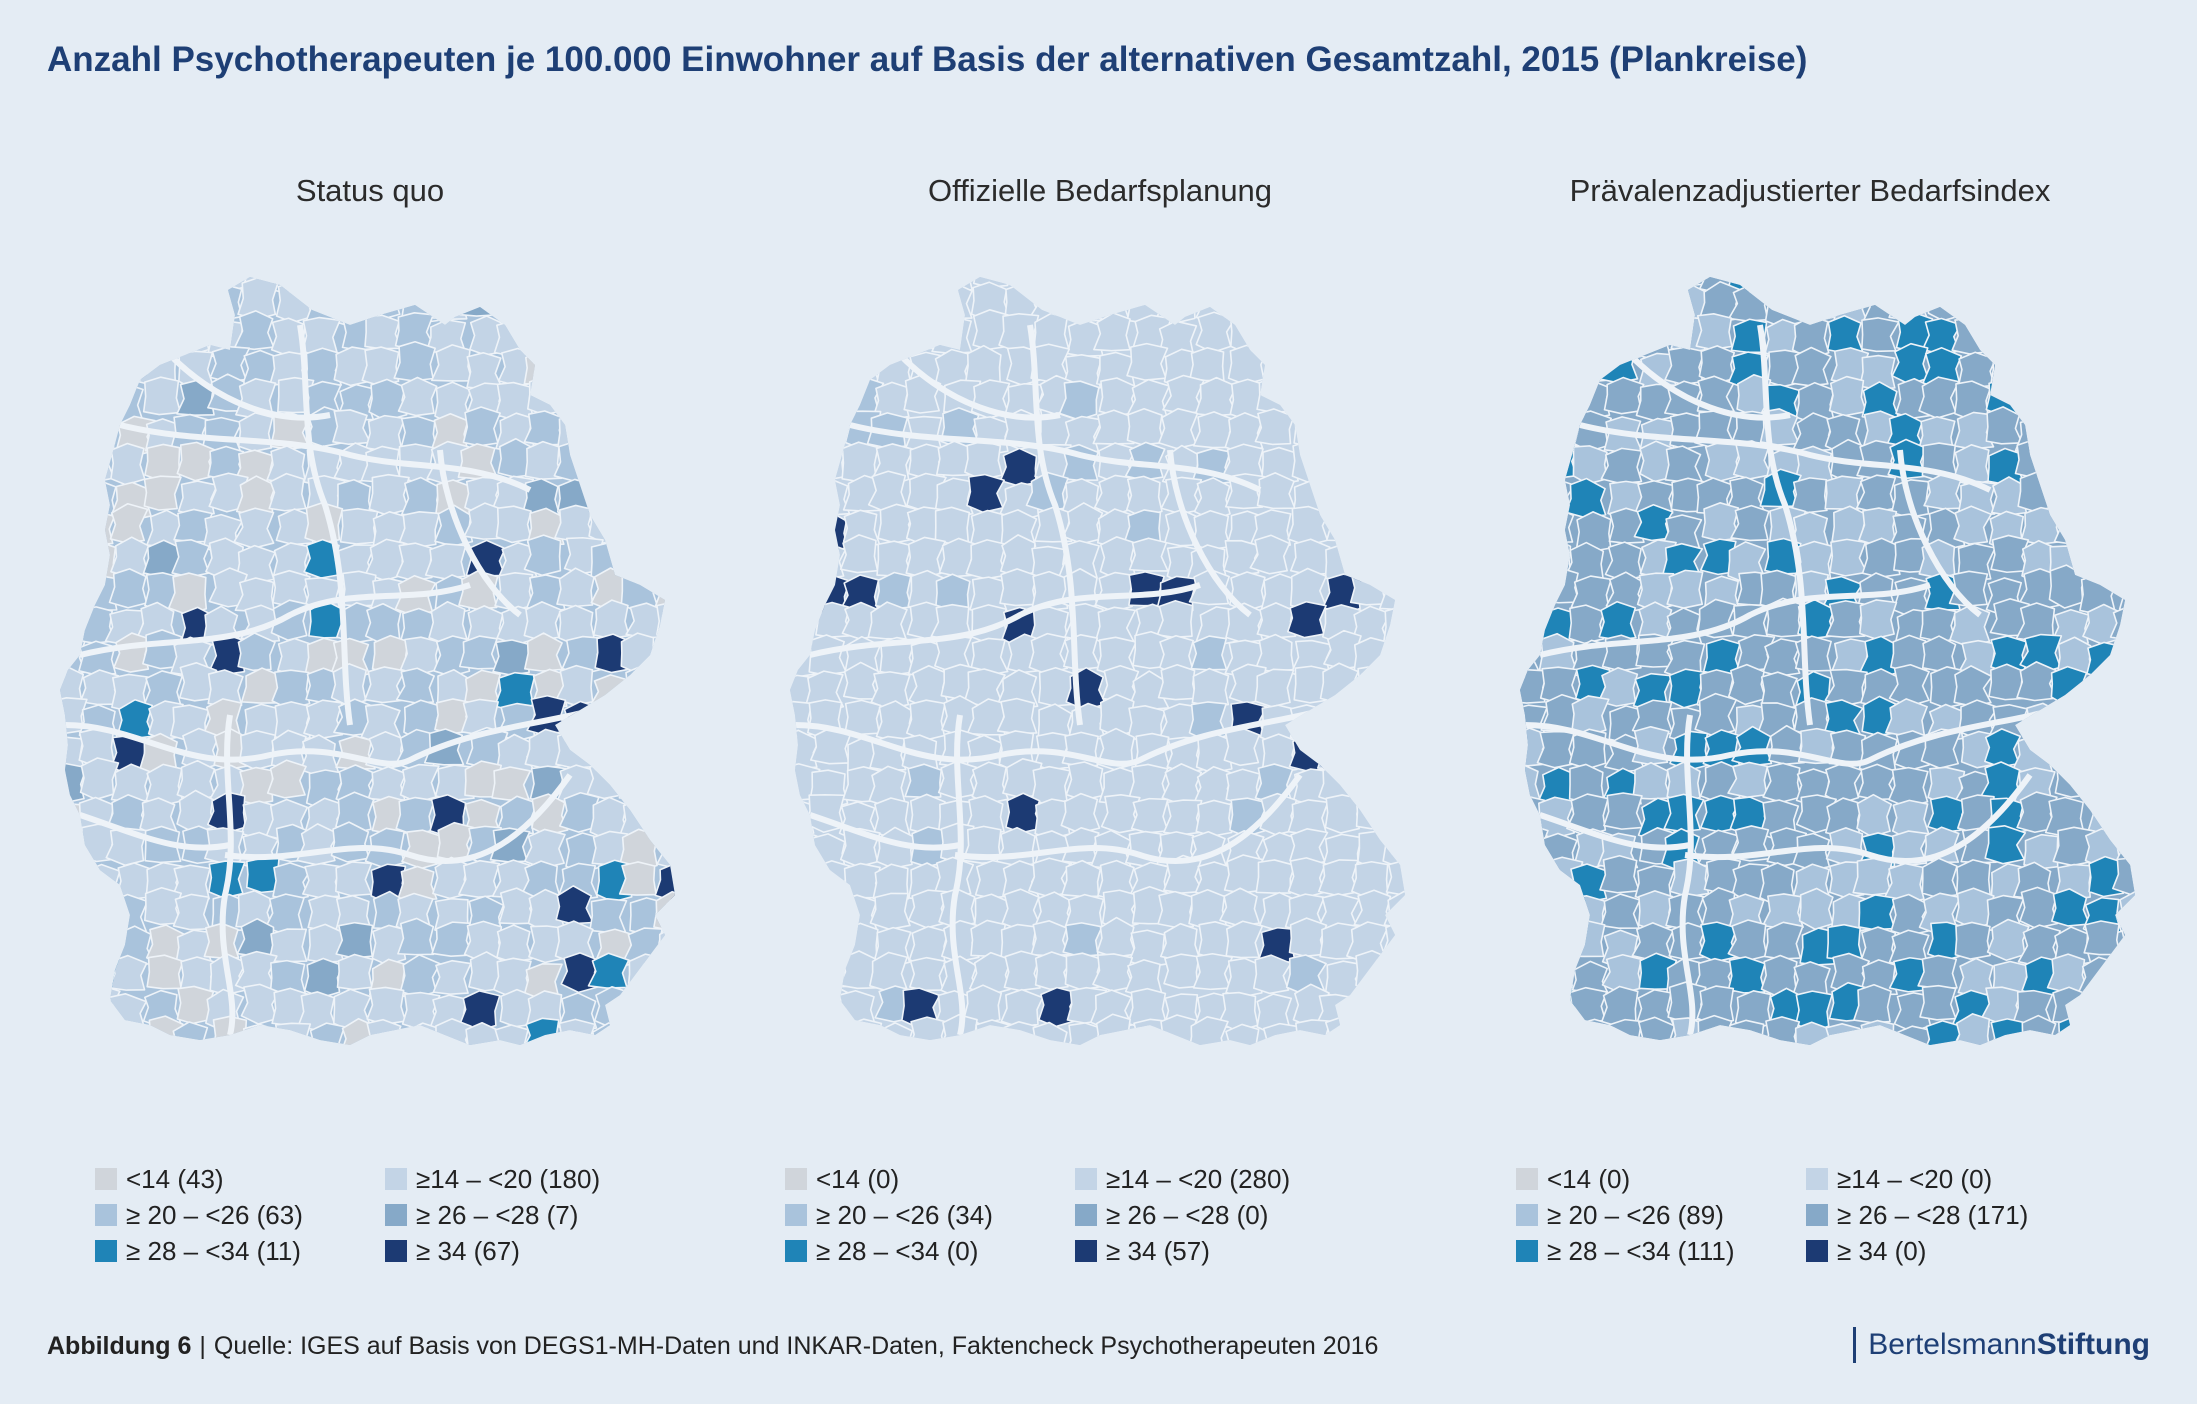 The image size is (2197, 1404). I want to click on legend-item: ≥ 26 – <28 (7), so click(481, 1215).